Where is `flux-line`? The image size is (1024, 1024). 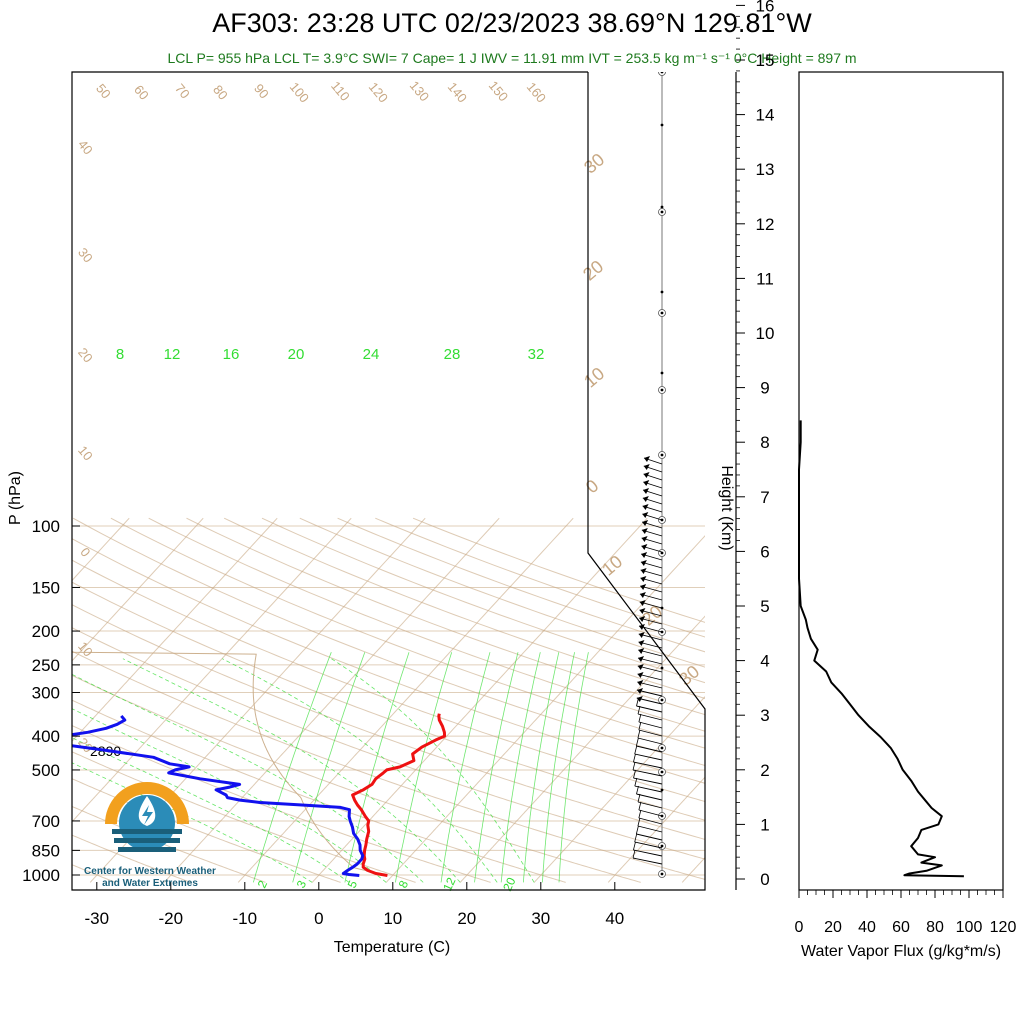
flux-line is located at coordinates (881, 649).